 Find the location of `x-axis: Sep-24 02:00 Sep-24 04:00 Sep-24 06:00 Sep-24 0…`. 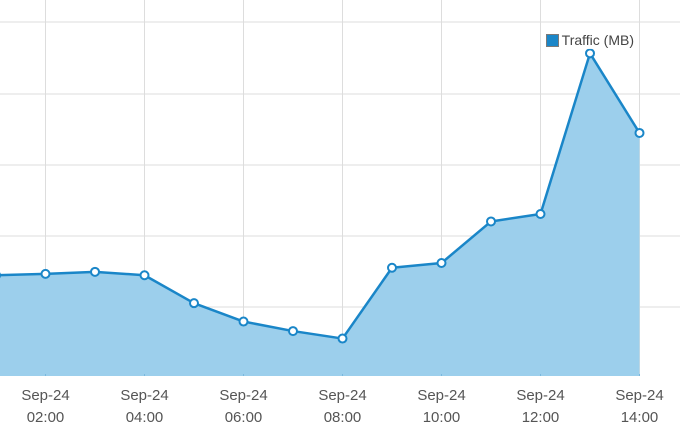

x-axis: Sep-24 02:00 Sep-24 04:00 Sep-24 06:00 Sep-24 0… is located at coordinates (342, 406).